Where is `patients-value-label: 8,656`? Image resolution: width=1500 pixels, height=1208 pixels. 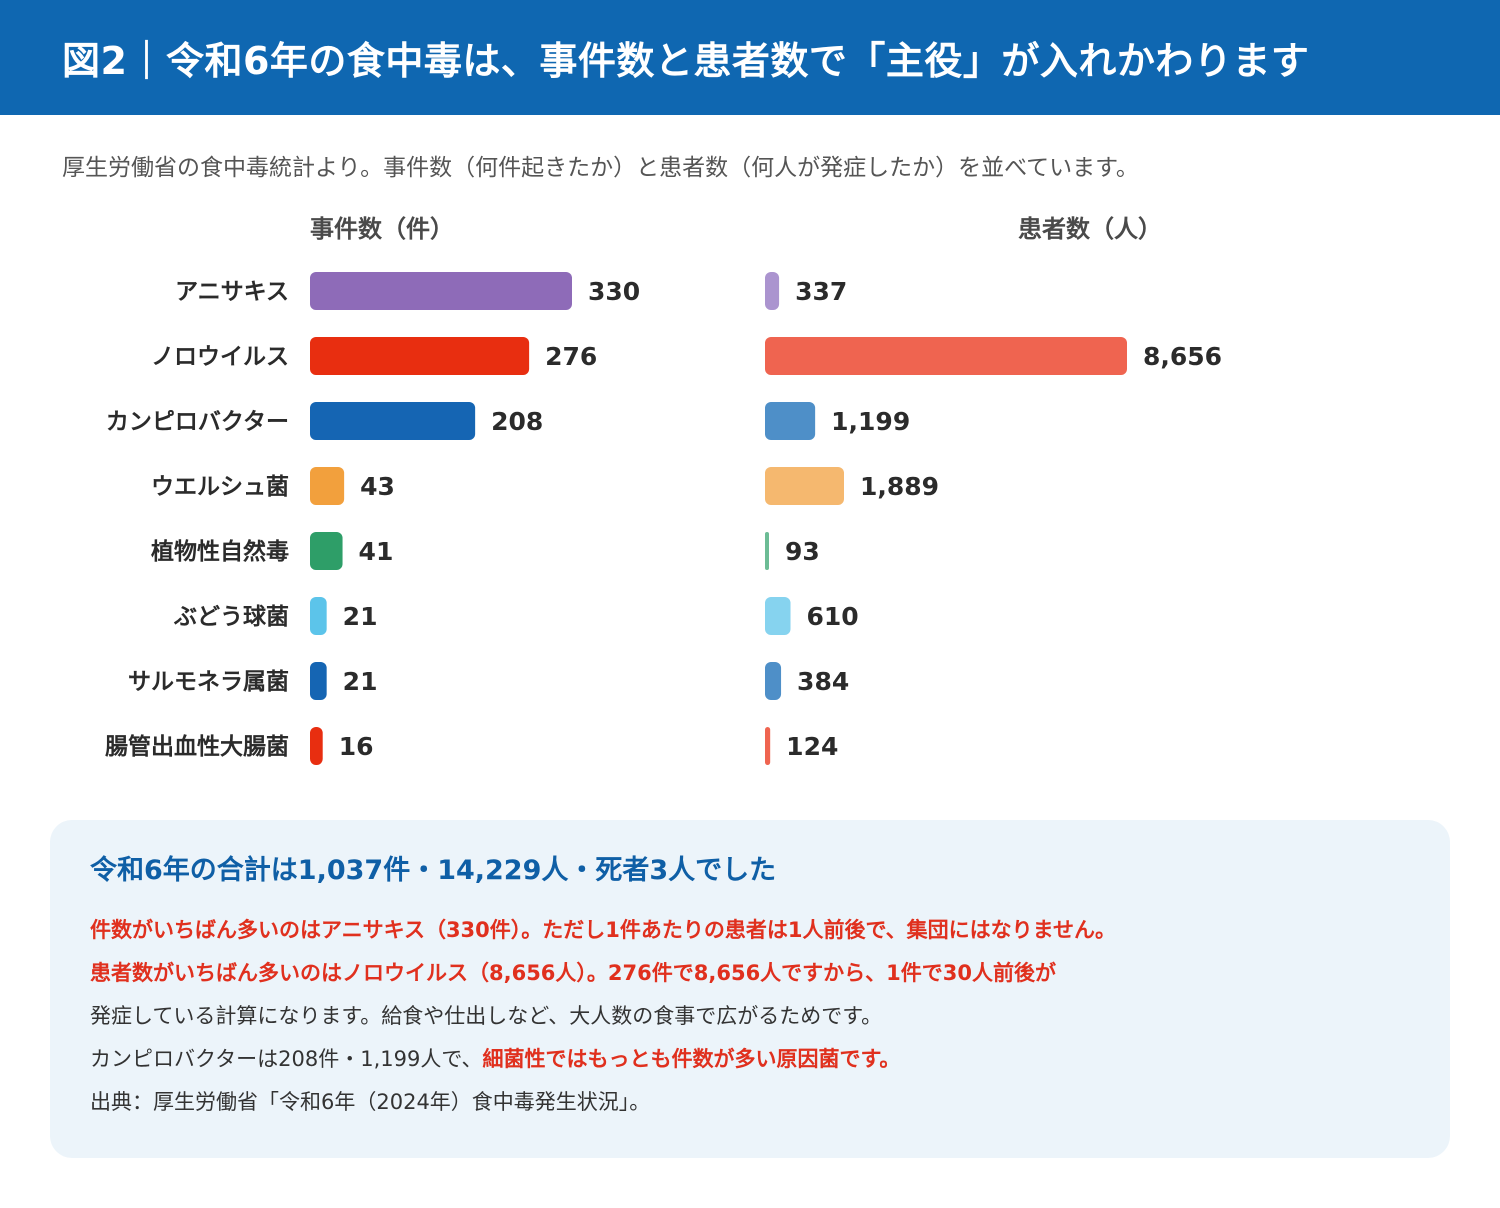 patients-value-label: 8,656 is located at coordinates (1182, 356).